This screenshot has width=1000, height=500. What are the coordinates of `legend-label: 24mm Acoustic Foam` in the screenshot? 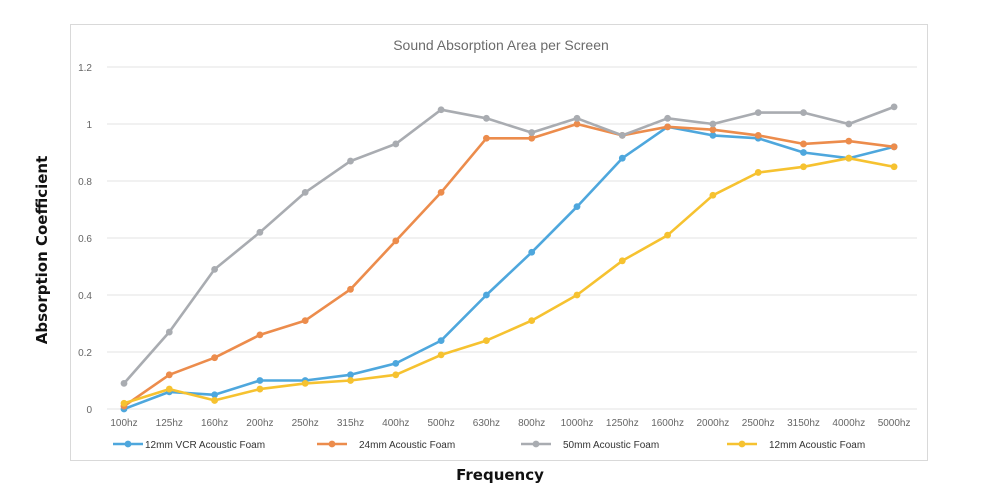 It's located at (407, 445).